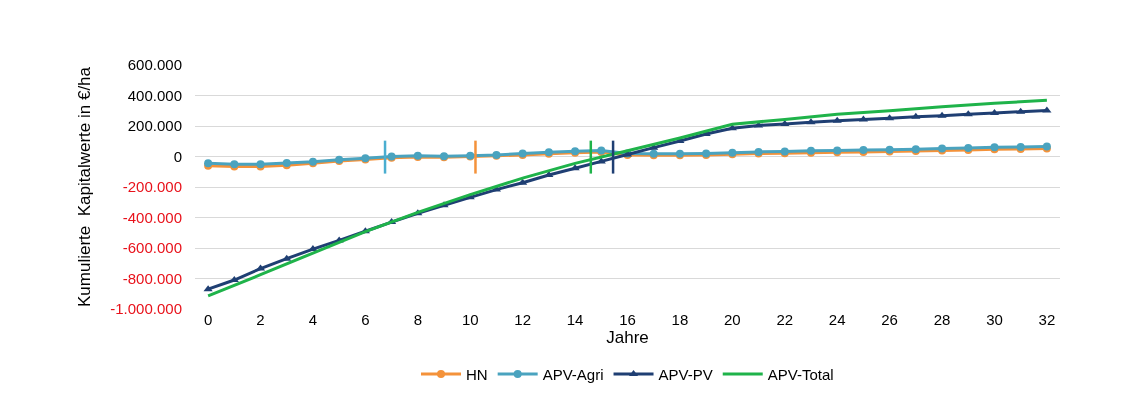 The width and height of the screenshot is (1135, 403). What do you see at coordinates (573, 374) in the screenshot?
I see `legend-label: APV-Agri` at bounding box center [573, 374].